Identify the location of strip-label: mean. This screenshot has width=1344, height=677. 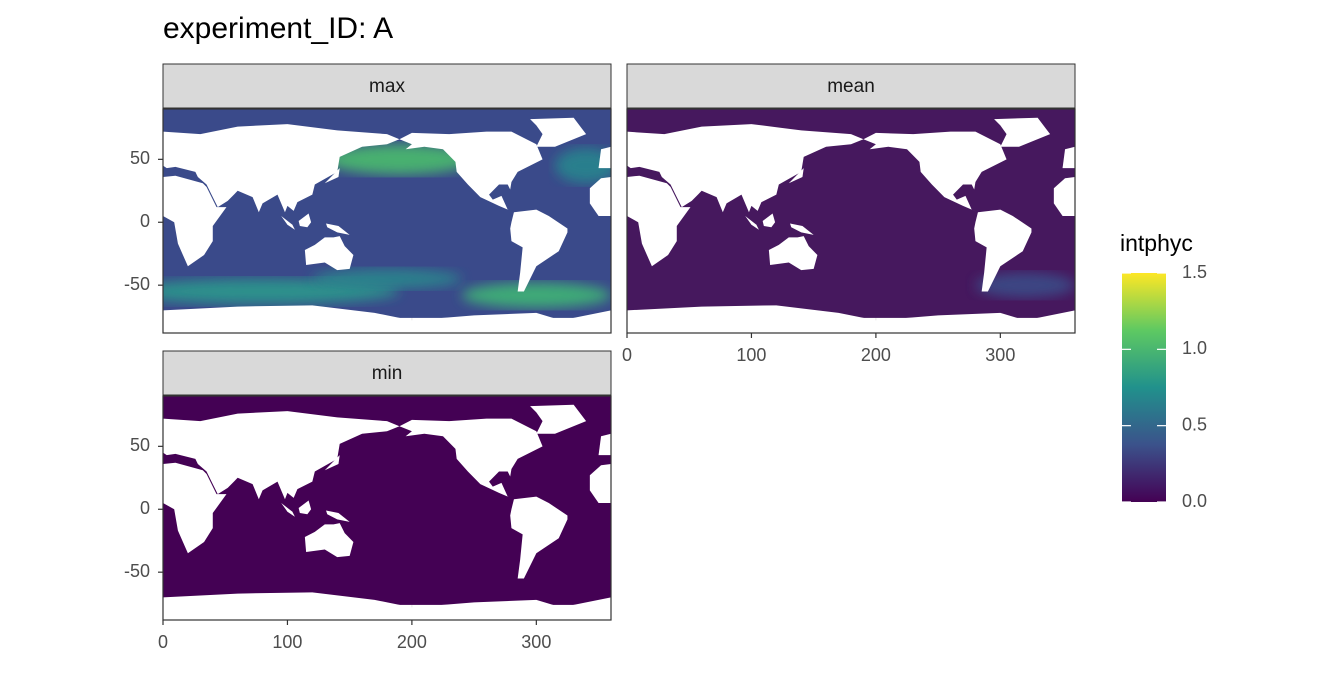
(851, 86).